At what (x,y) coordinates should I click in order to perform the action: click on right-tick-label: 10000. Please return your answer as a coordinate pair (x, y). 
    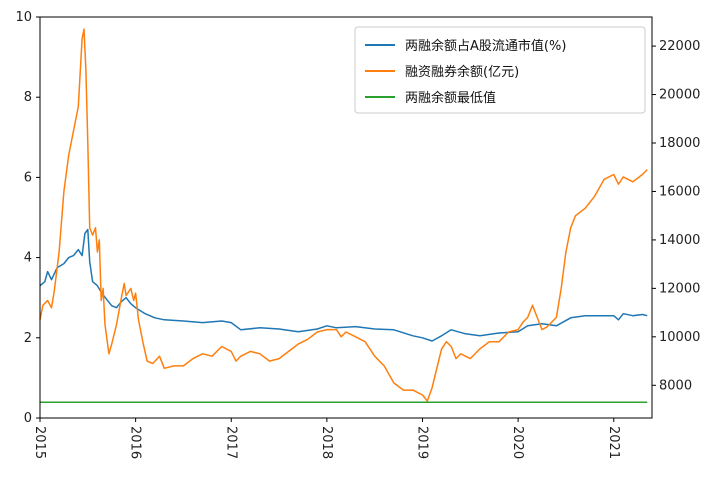
    Looking at the image, I should click on (679, 337).